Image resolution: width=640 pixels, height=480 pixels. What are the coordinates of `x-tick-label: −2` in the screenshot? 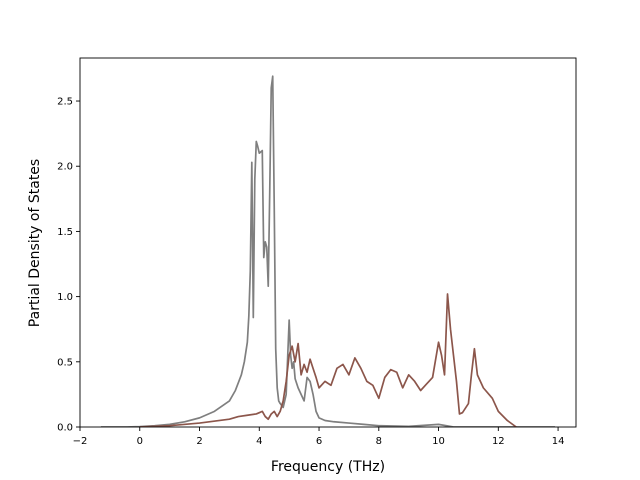 It's located at (80, 441).